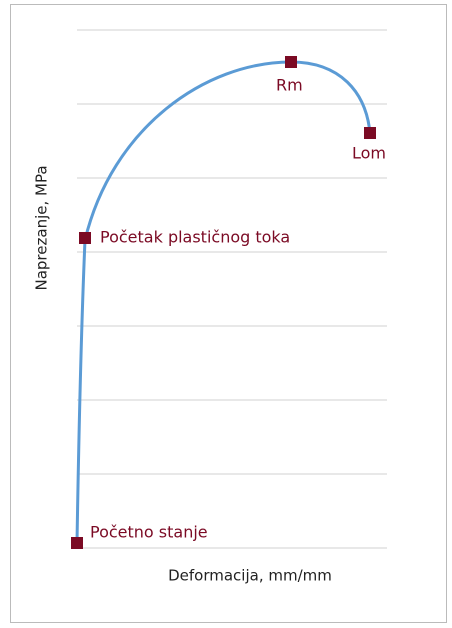  I want to click on point-label: Početak plastičnog toka, so click(195, 237).